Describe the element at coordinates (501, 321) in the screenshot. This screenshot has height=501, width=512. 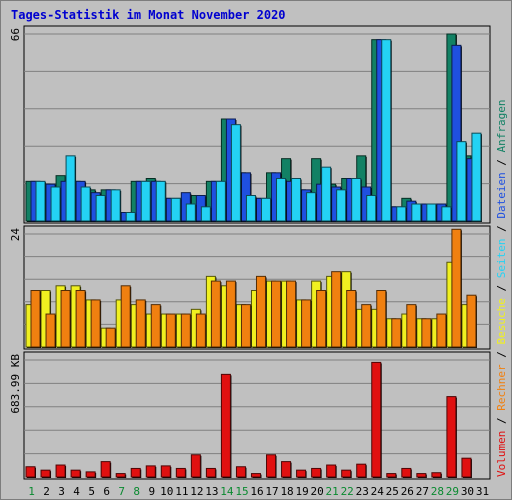
I see `legend-entry-besuche: Besuche` at that location.